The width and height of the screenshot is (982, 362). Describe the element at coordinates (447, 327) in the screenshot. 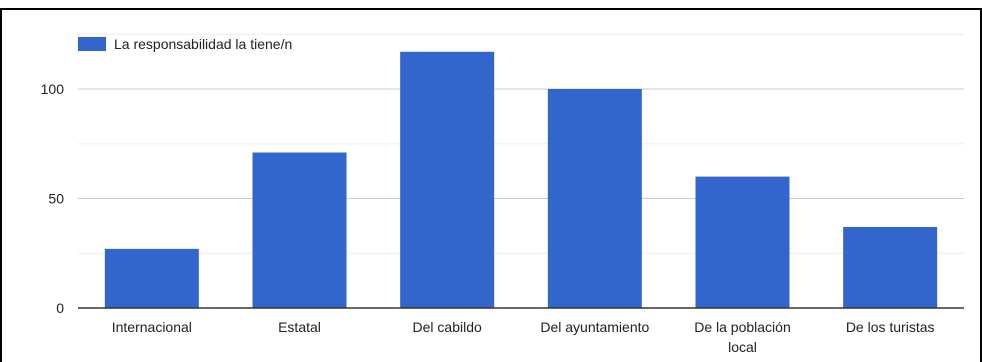

I see `x-tick-label: Del cabildo` at that location.